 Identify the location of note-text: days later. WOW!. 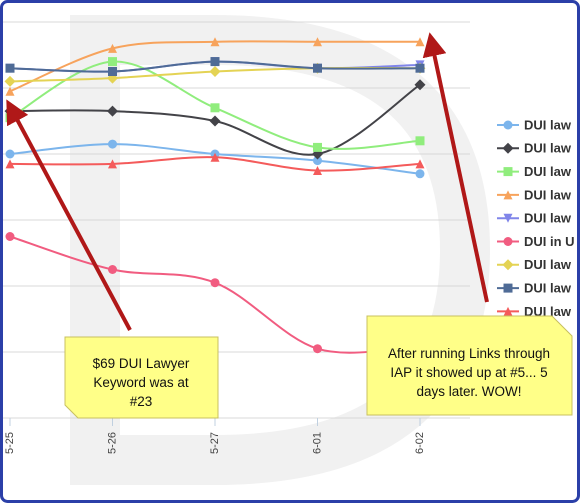
(468, 391).